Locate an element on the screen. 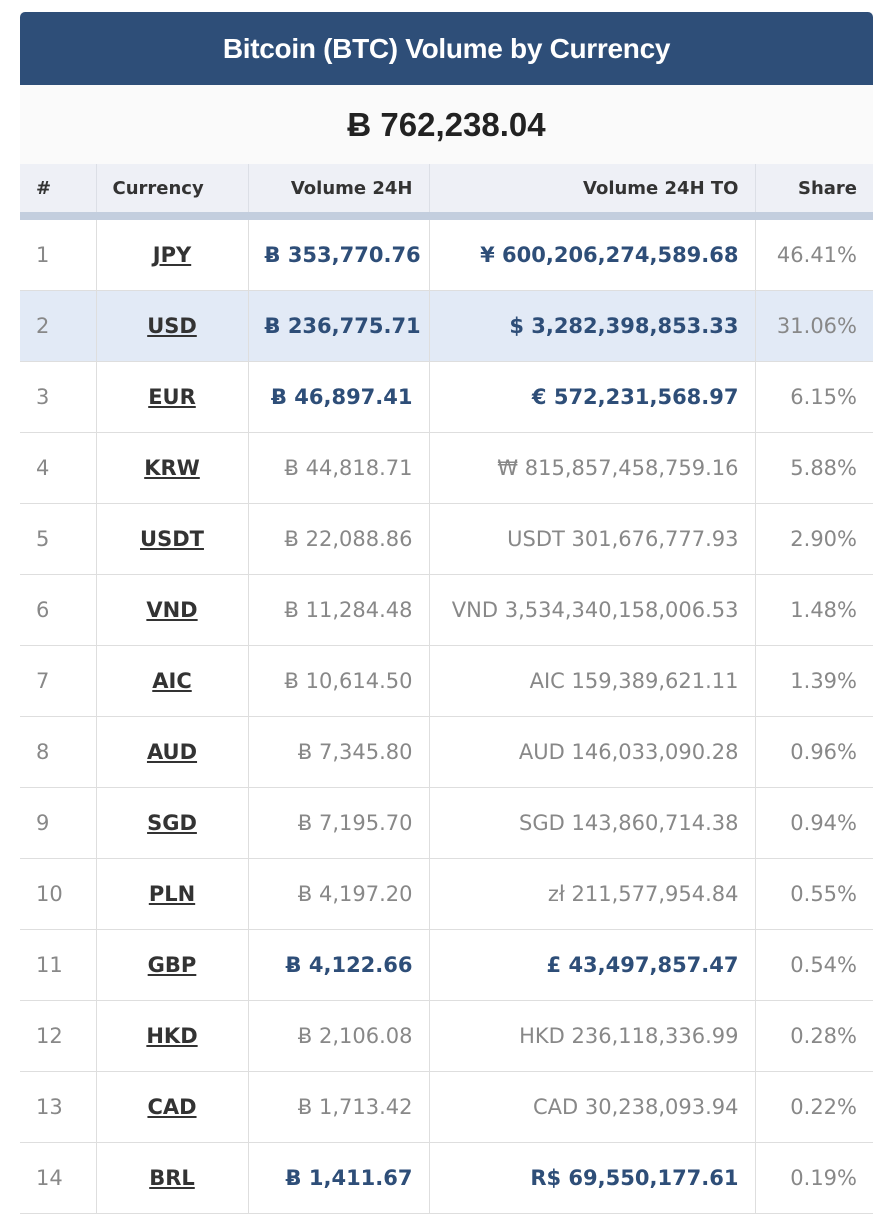  currency-link: AUD is located at coordinates (172, 752).